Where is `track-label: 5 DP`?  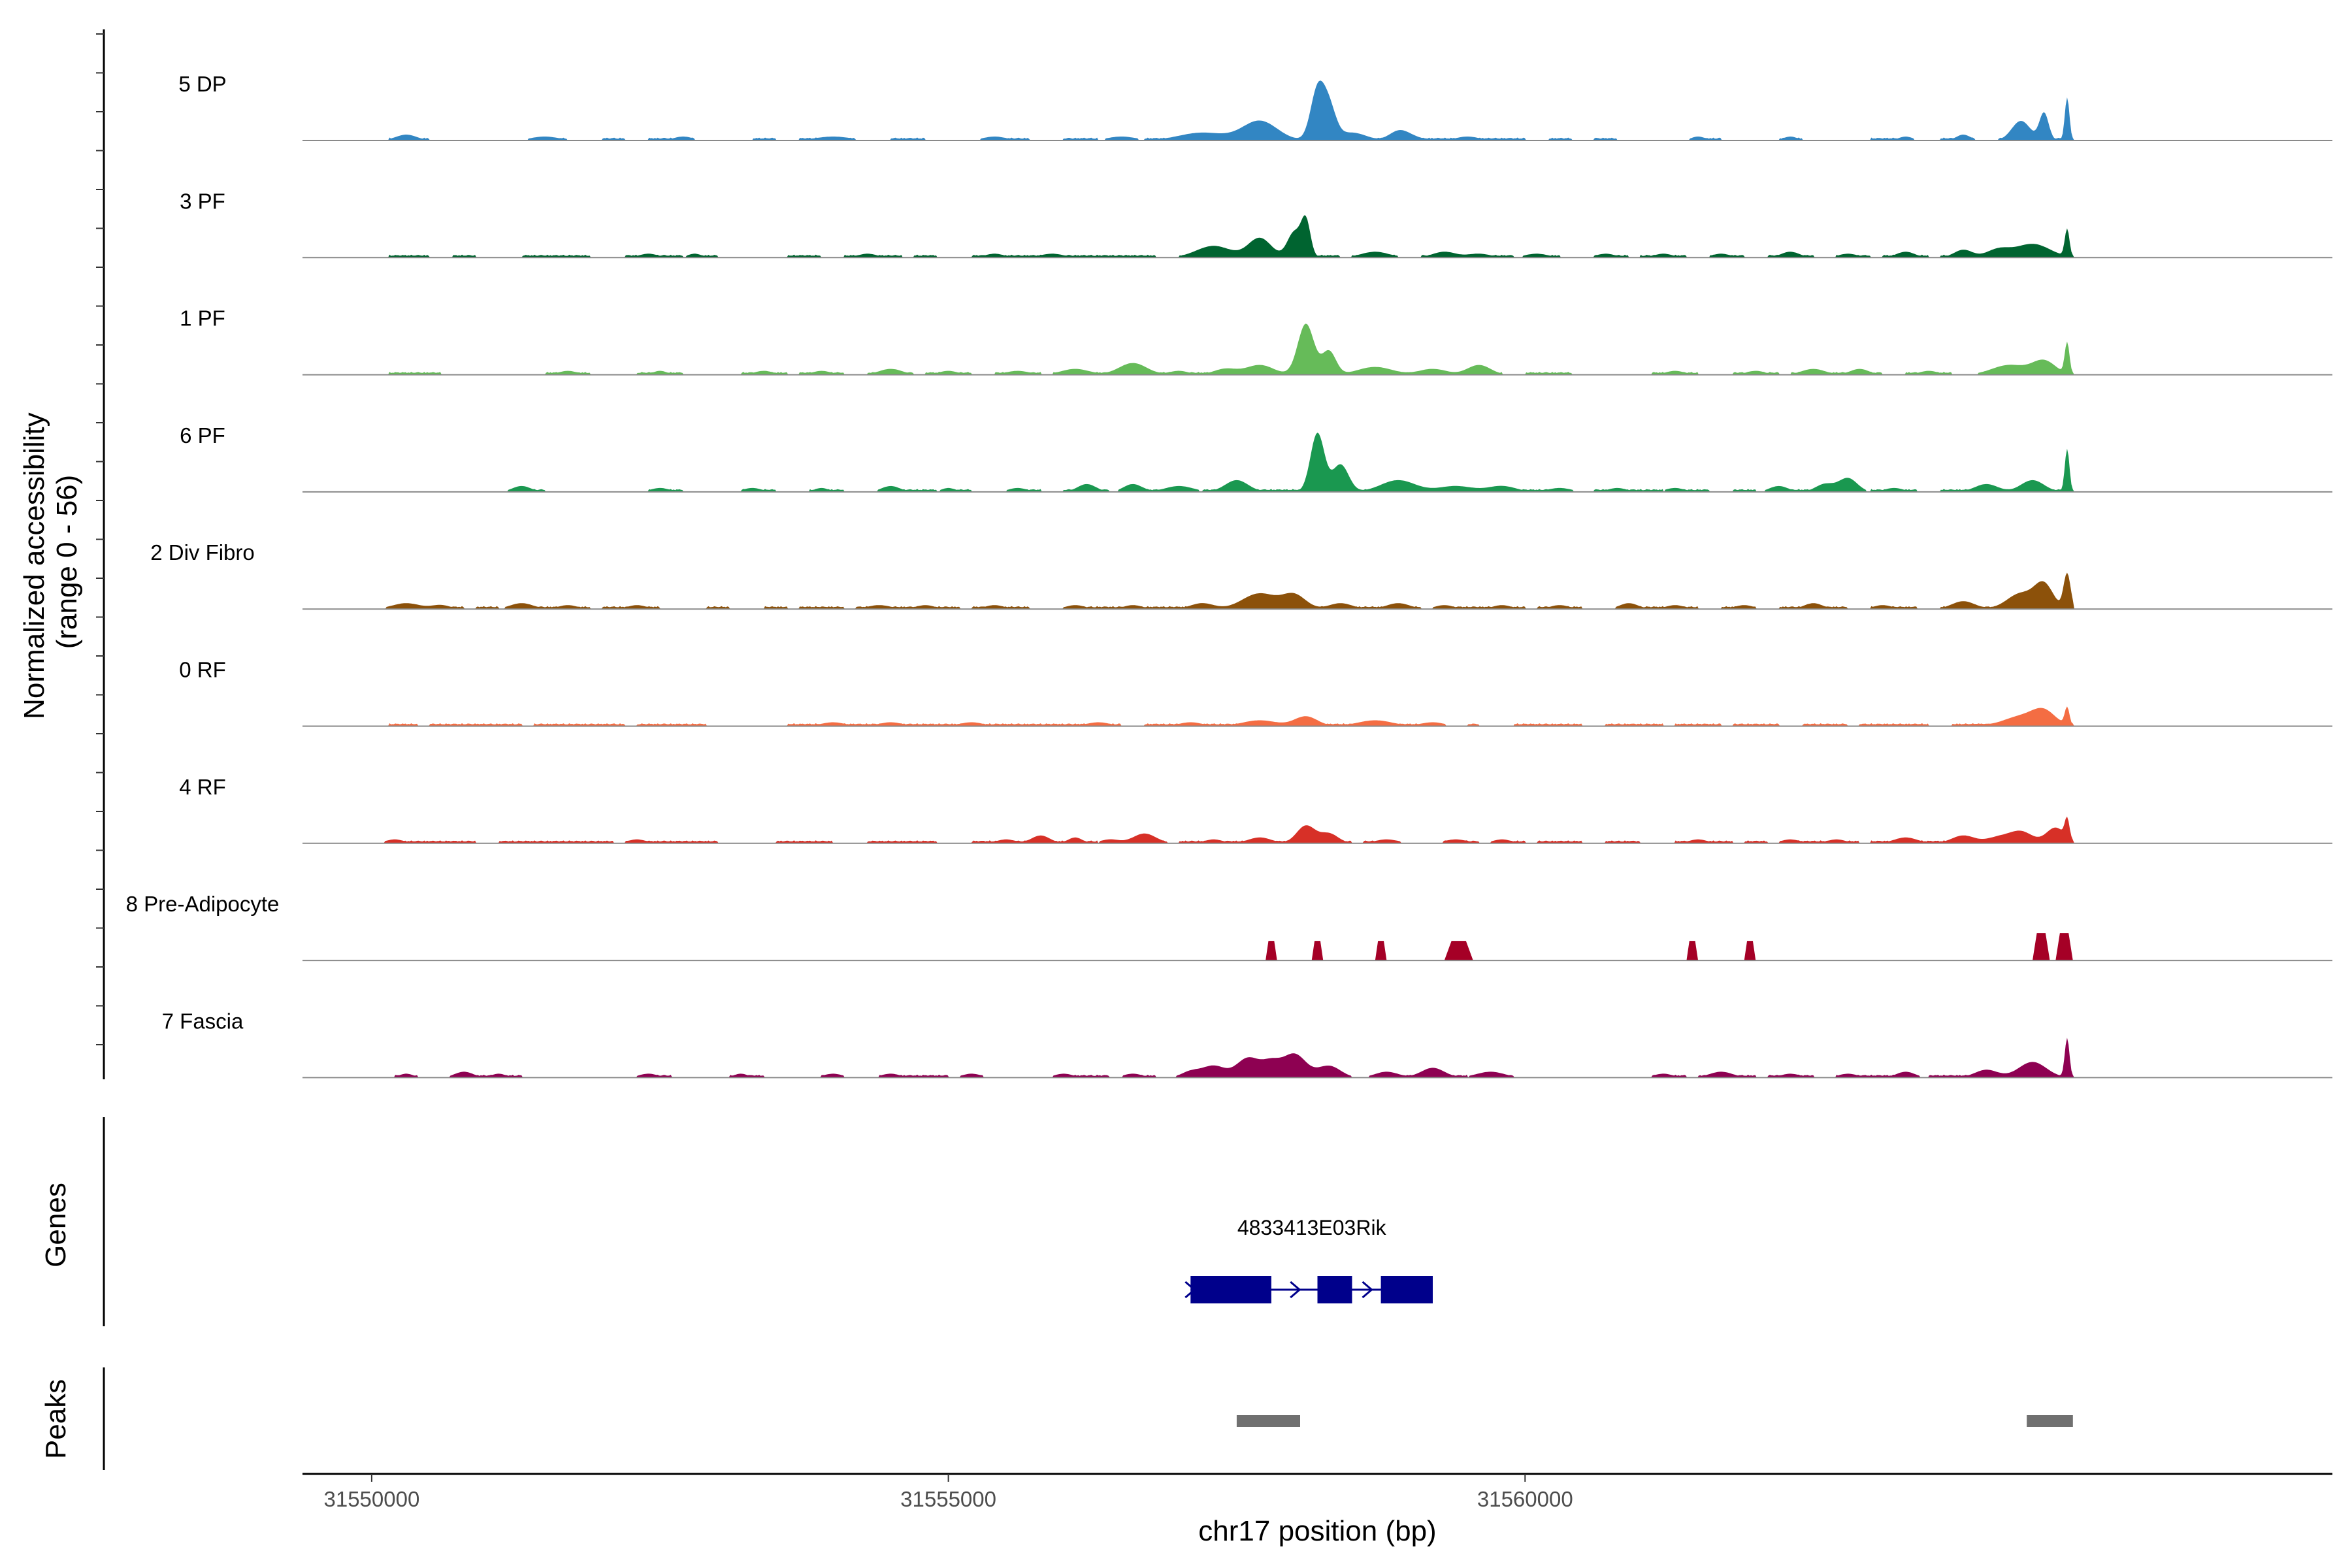 track-label: 5 DP is located at coordinates (202, 84).